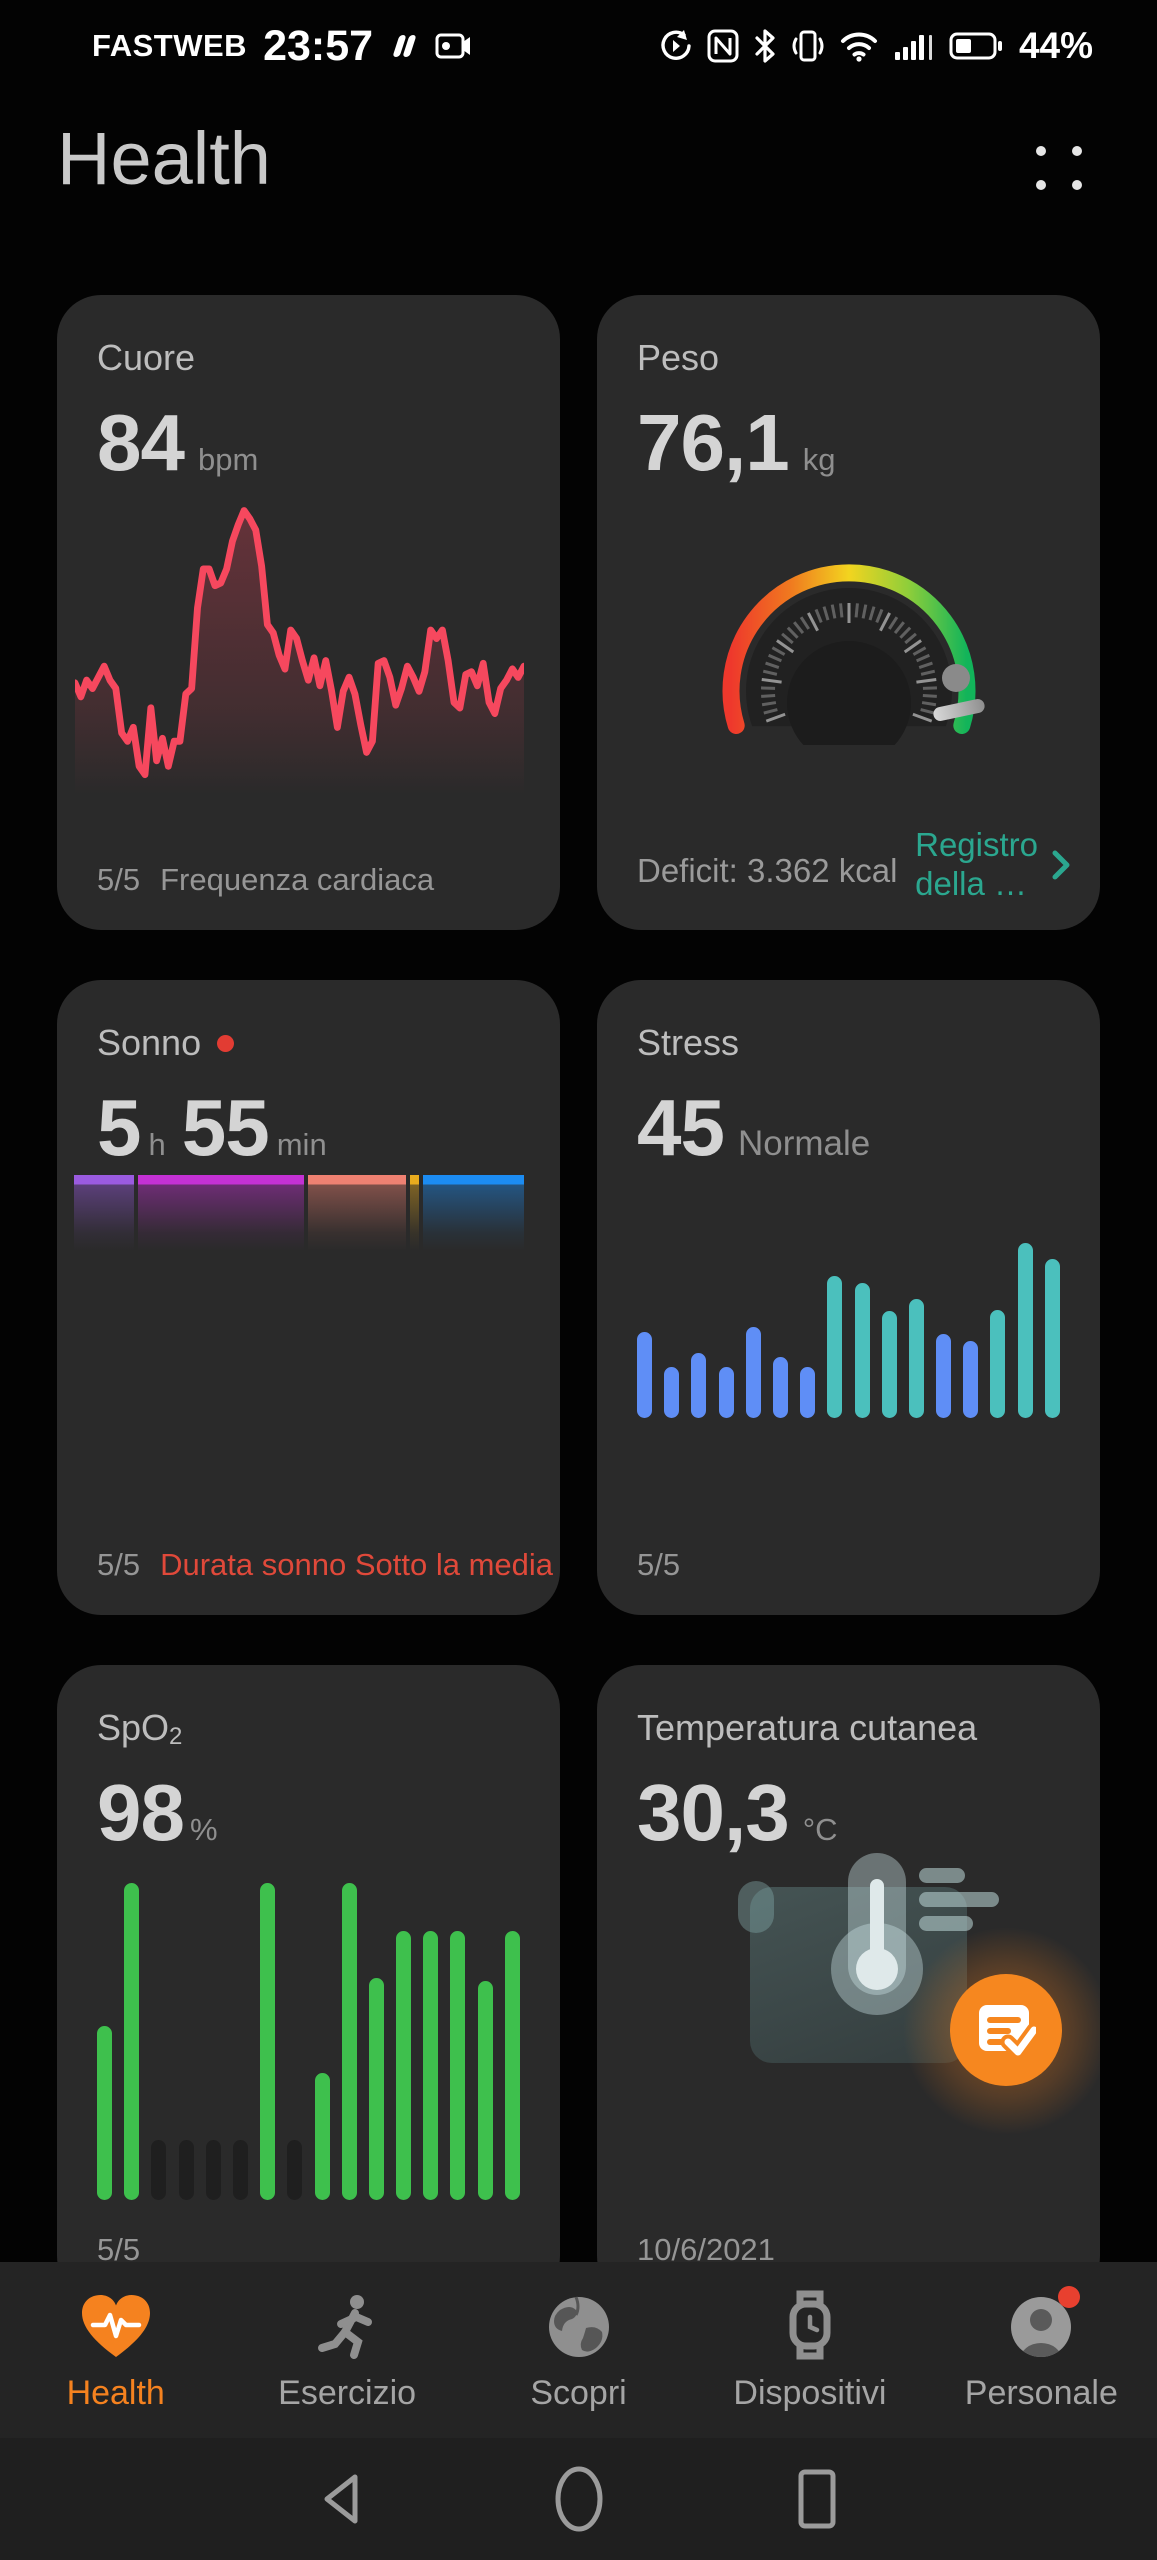 The image size is (1157, 2560). I want to click on nav-item-exercise: Esercizio, so click(346, 2350).